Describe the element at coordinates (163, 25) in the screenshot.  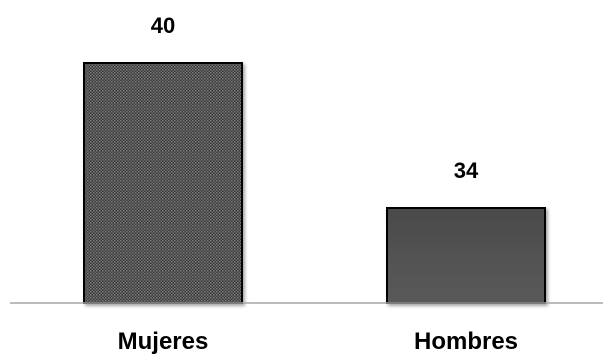
I see `data-label-mujeres: 40` at that location.